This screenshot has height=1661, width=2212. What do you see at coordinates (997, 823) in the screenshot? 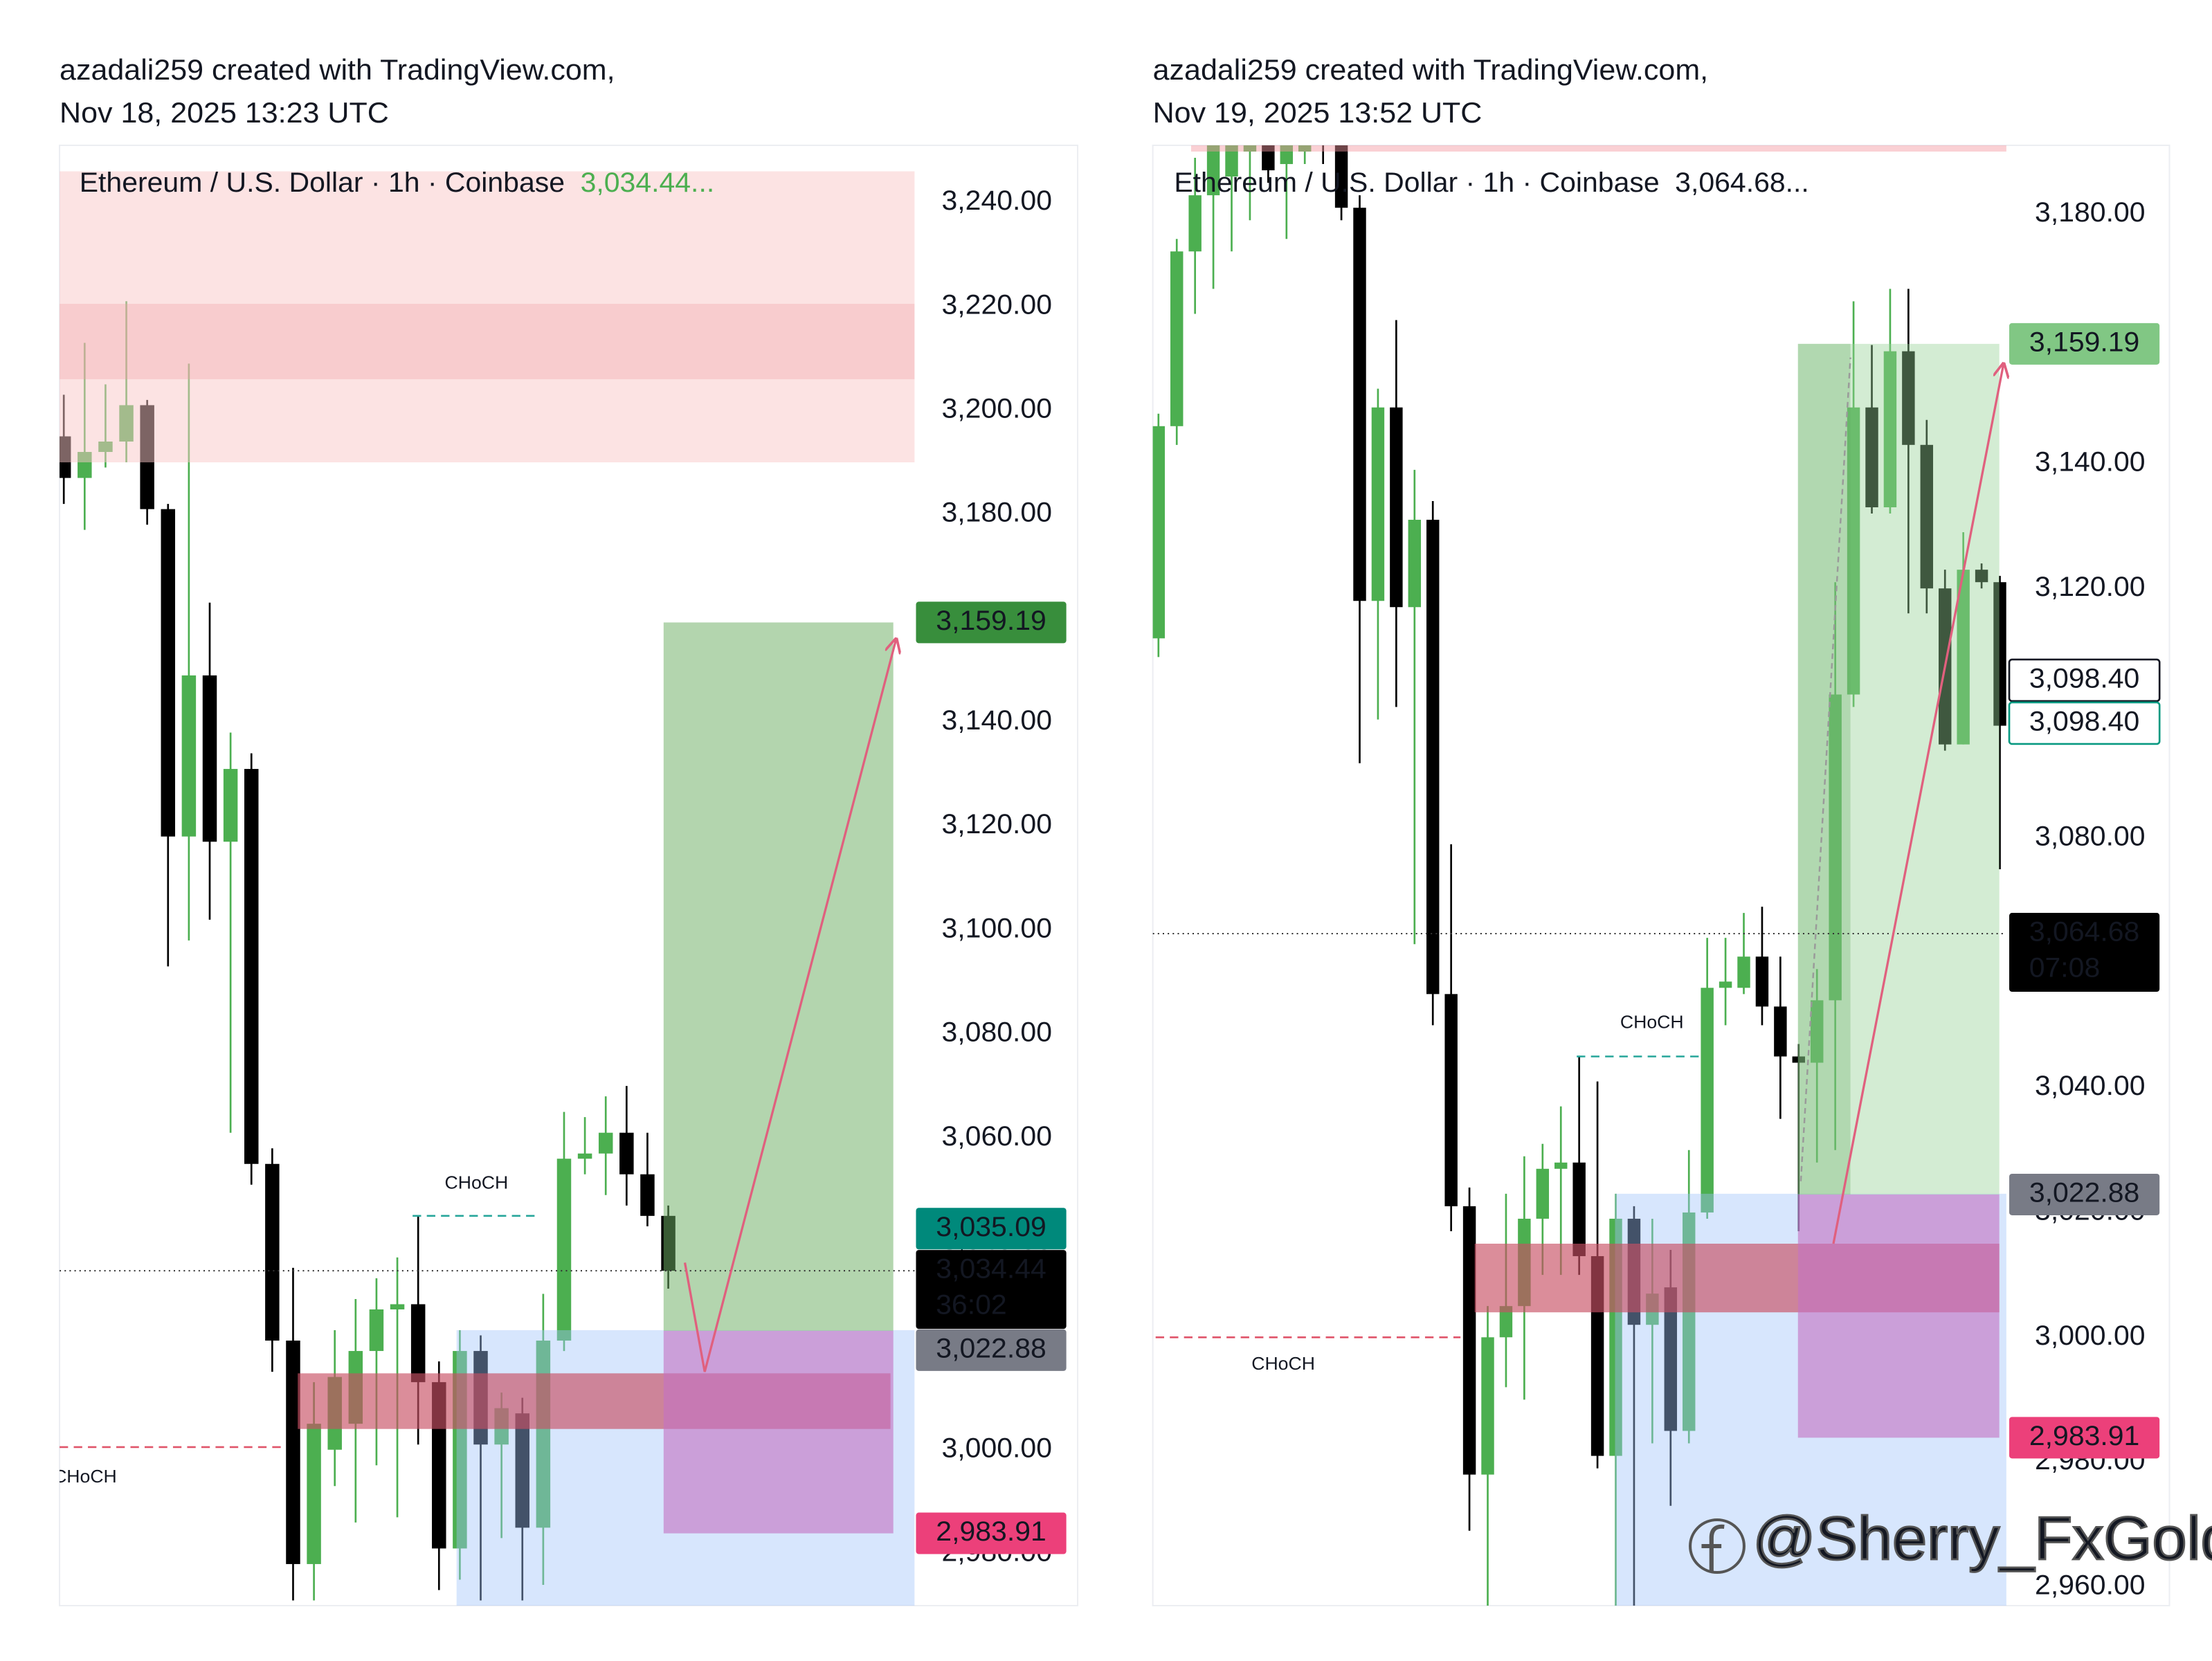
I see `y-tick-label: 3,120.00` at bounding box center [997, 823].